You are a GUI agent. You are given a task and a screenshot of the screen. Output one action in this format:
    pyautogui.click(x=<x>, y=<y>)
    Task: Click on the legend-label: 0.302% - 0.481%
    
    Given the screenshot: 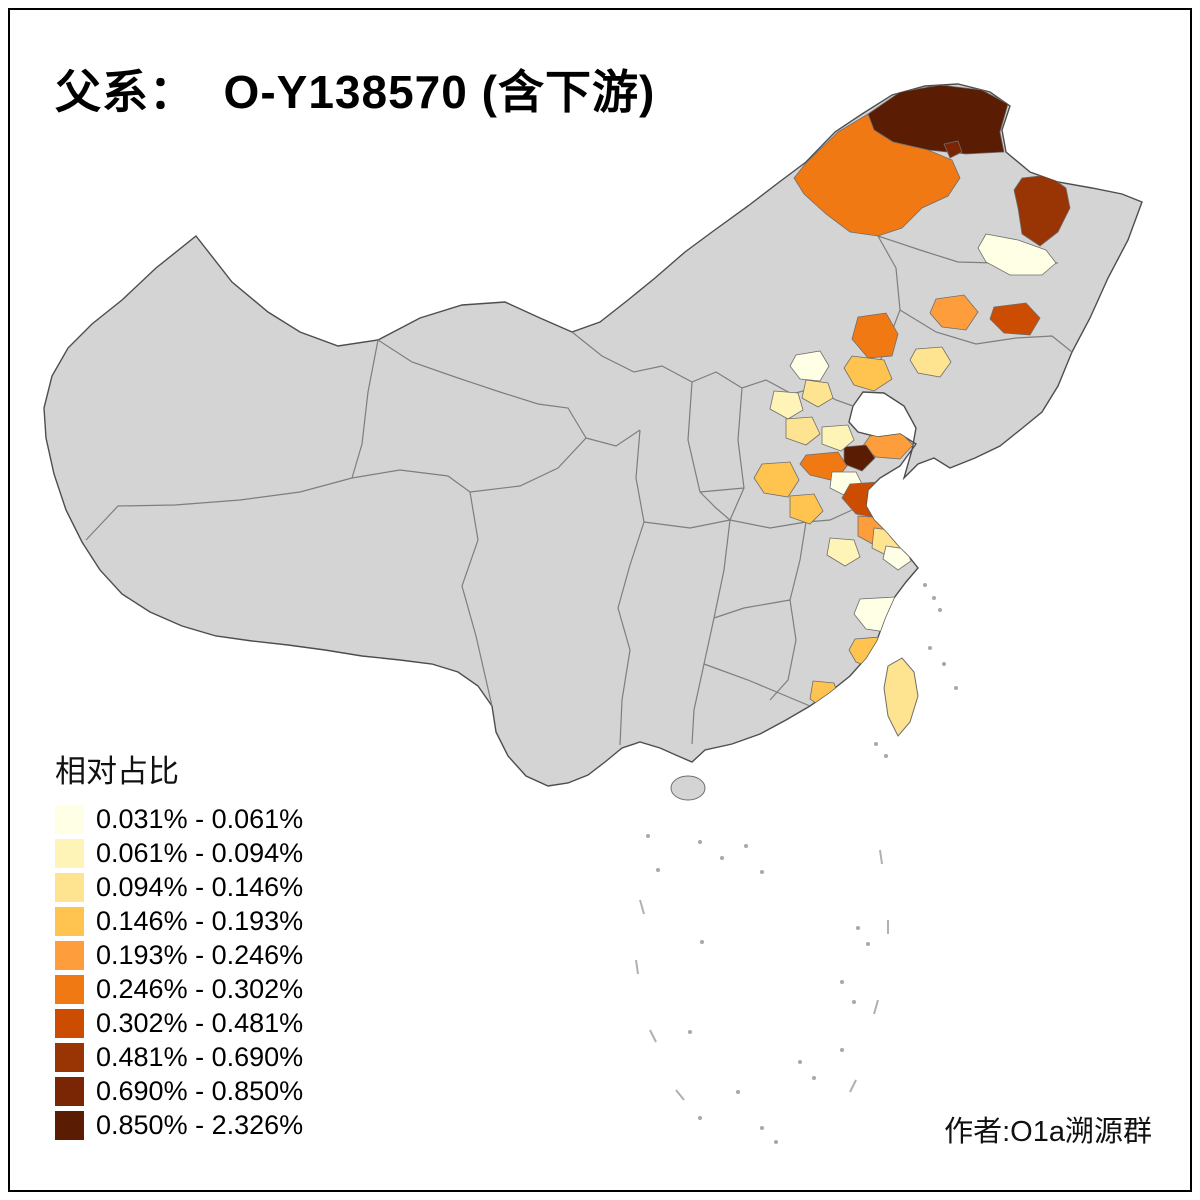 What is the action you would take?
    pyautogui.click(x=200, y=1023)
    